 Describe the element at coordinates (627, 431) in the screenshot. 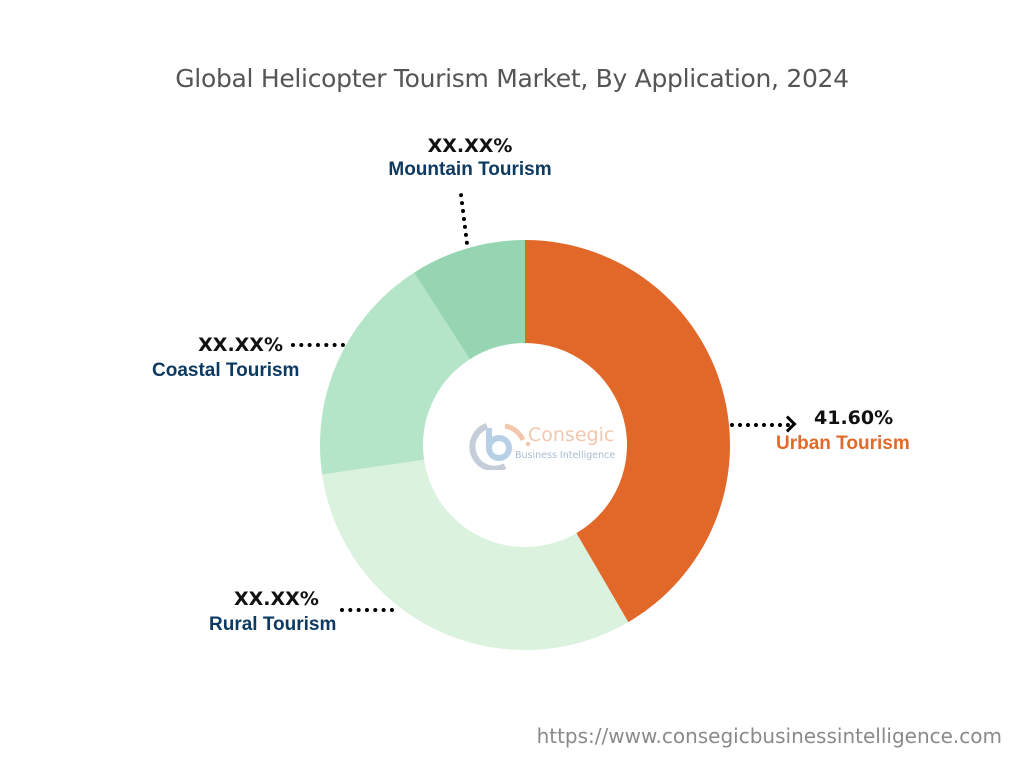

I see `donut-slice-urban-tourism` at that location.